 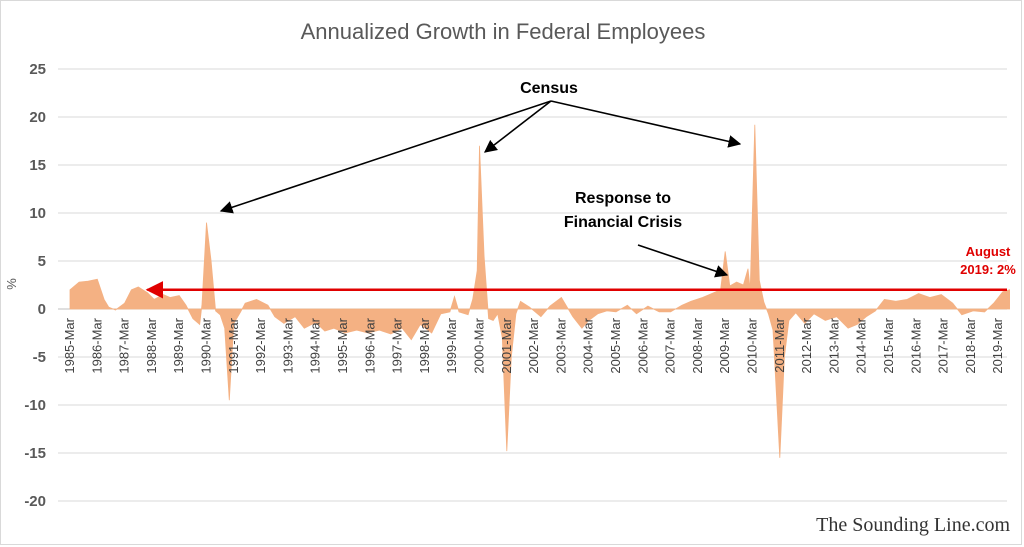 What do you see at coordinates (233, 345) in the screenshot?
I see `x-tick-label: 1991-Mar` at bounding box center [233, 345].